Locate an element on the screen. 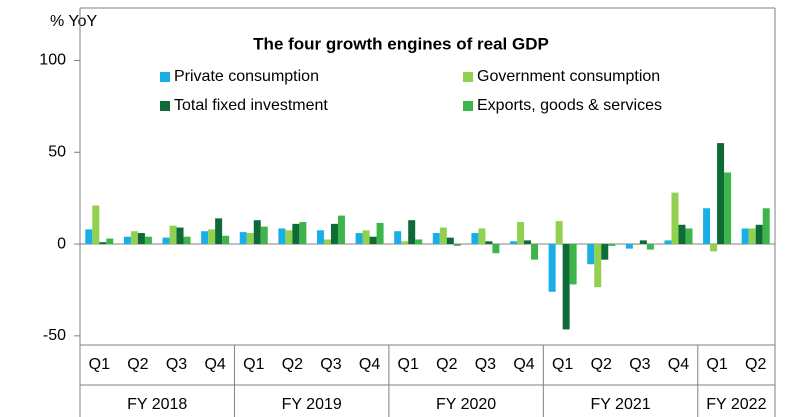  legend-label: Exports, goods & services is located at coordinates (569, 105).